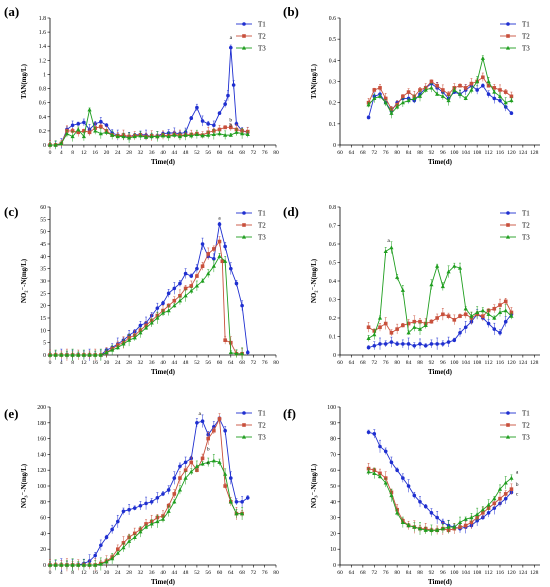 This screenshot has width=550, height=587. Describe the element at coordinates (244, 225) in the screenshot. I see `legend-marker` at that location.